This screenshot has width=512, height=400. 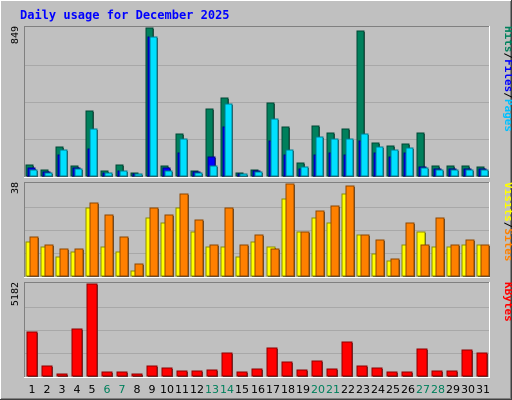 I want to click on x-tick-label-1: 1, so click(x=32, y=389).